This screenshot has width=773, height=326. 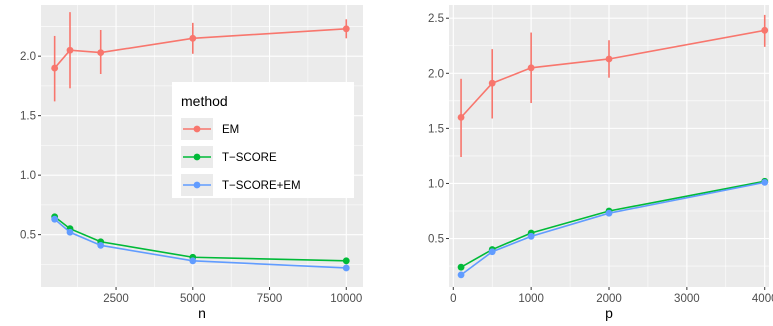 I want to click on legend-entry-label: EM, so click(x=230, y=130).